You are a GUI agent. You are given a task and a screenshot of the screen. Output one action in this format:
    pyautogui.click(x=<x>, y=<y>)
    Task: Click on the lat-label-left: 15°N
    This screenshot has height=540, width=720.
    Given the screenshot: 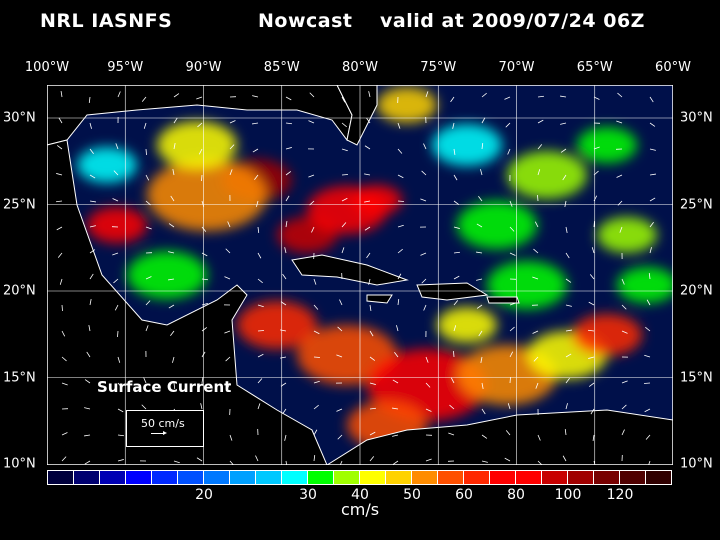 What is the action you would take?
    pyautogui.click(x=19, y=377)
    